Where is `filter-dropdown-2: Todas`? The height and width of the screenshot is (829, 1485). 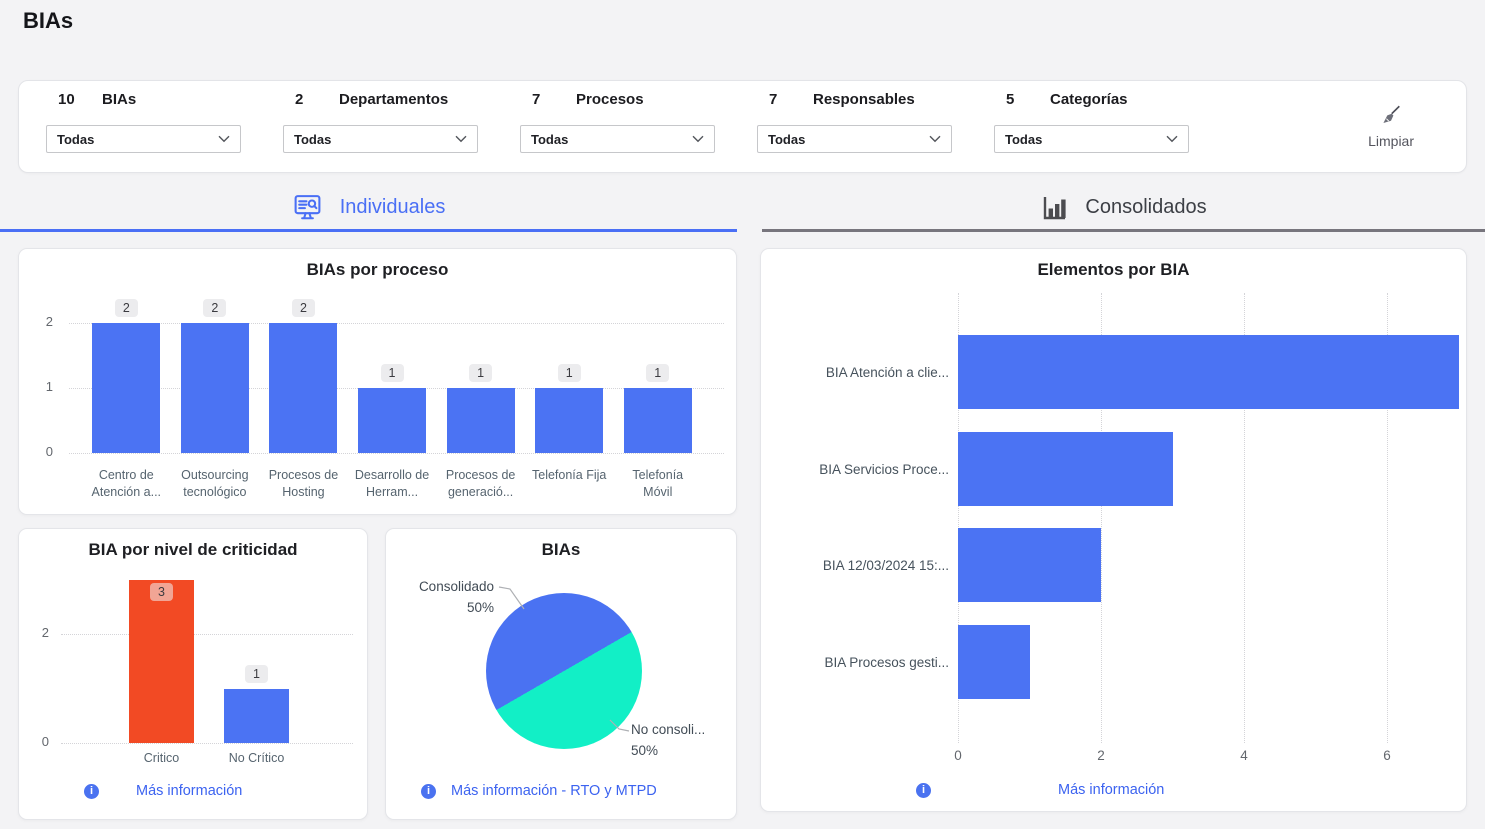
filter-dropdown-2: Todas is located at coordinates (617, 139).